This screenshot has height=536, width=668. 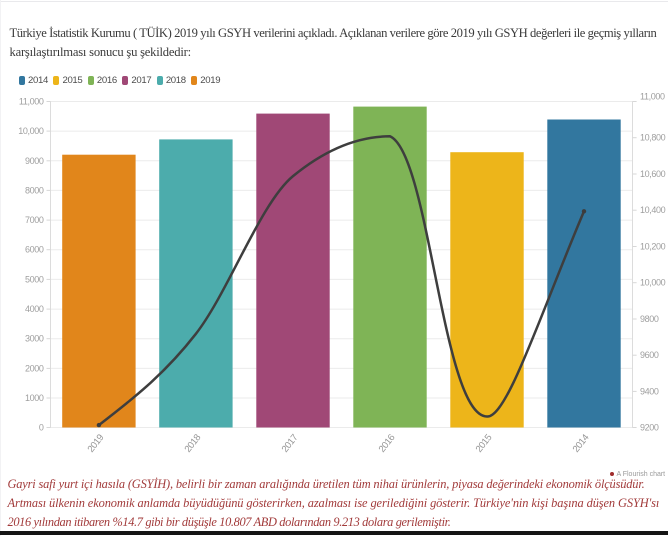 I want to click on svg-text: 6000, so click(x=34, y=250).